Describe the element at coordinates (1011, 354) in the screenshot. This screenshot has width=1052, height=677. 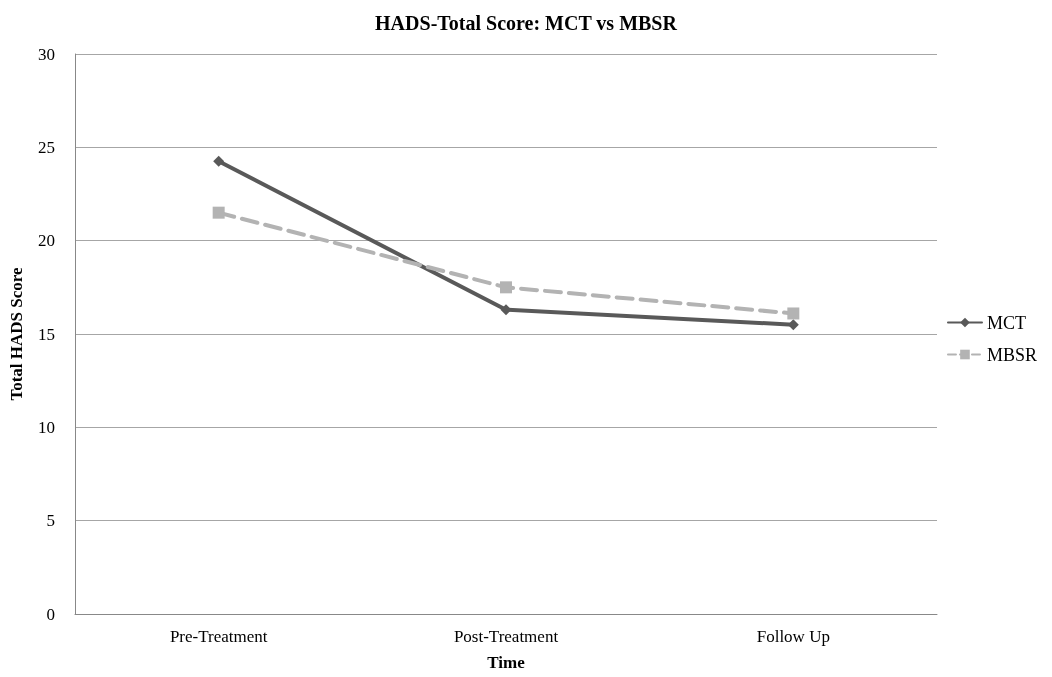
I see `legend-label: MBSR` at that location.